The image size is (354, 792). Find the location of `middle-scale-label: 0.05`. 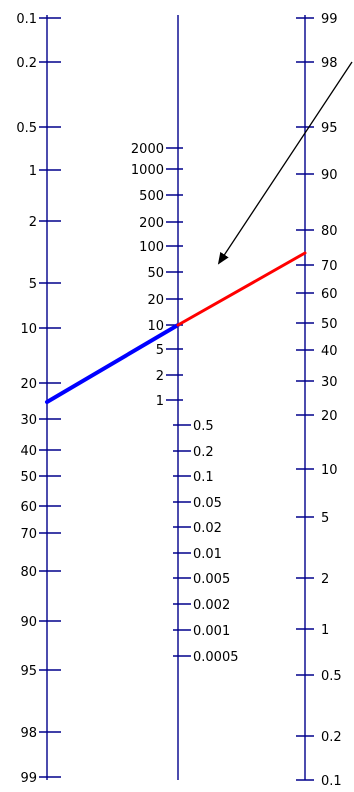

middle-scale-label: 0.05 is located at coordinates (207, 503).